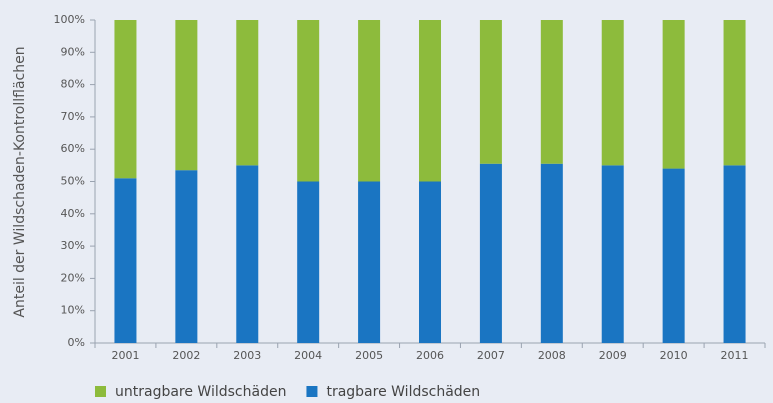  Describe the element at coordinates (369, 355) in the screenshot. I see `x-tick-label: 2005` at that location.